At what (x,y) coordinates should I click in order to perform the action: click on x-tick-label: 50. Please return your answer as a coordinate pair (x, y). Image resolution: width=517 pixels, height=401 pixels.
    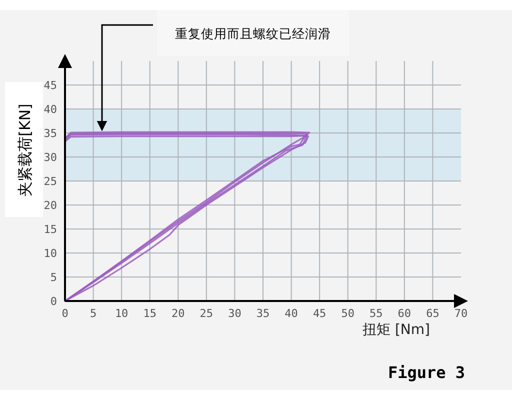
    Looking at the image, I should click on (347, 313).